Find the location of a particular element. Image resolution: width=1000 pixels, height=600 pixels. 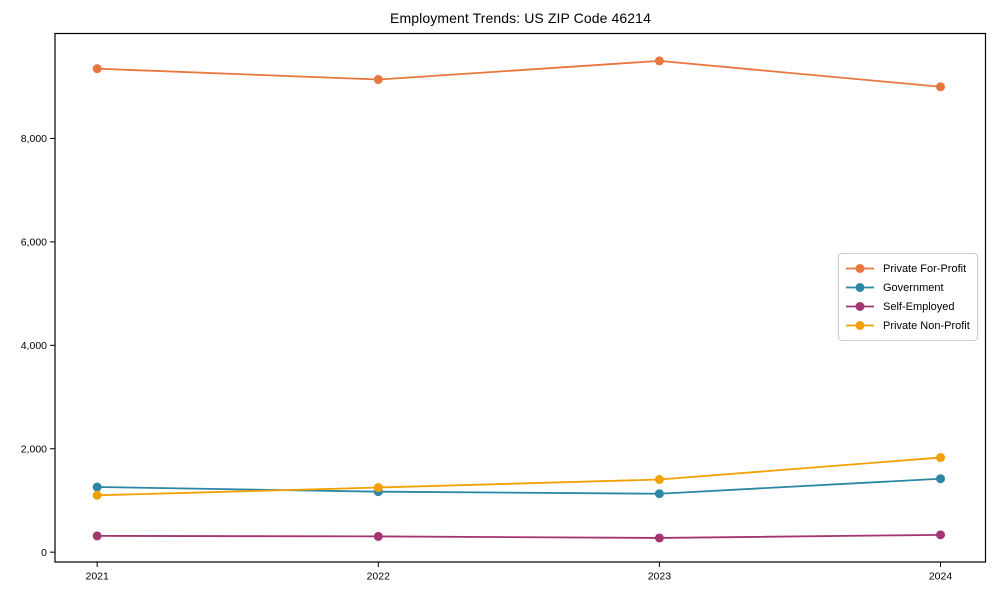

y-tick-label: 8,000 is located at coordinates (34, 139).